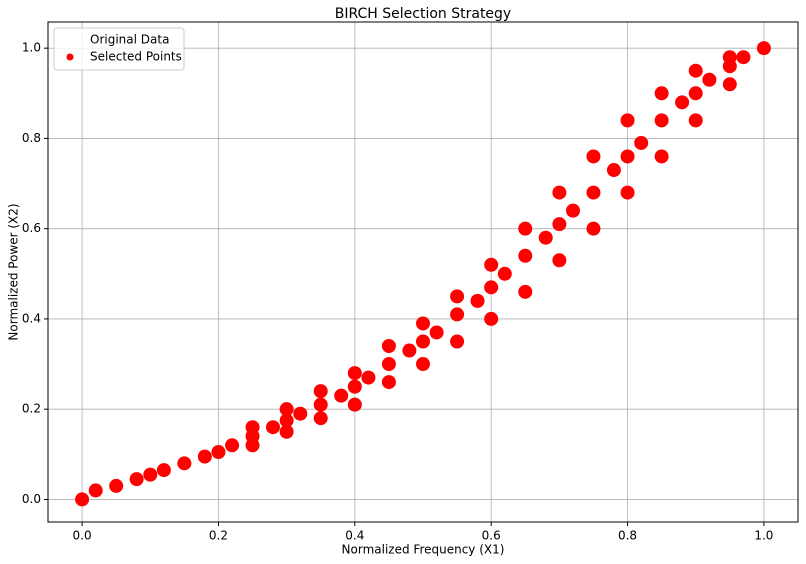 This screenshot has height=564, width=806. Describe the element at coordinates (31, 499) in the screenshot. I see `y-tick-label: 0.0` at that location.